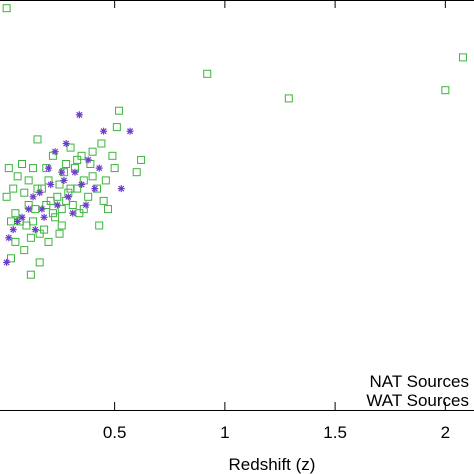  I want to click on x-tick-label-1: 1, so click(224, 432).